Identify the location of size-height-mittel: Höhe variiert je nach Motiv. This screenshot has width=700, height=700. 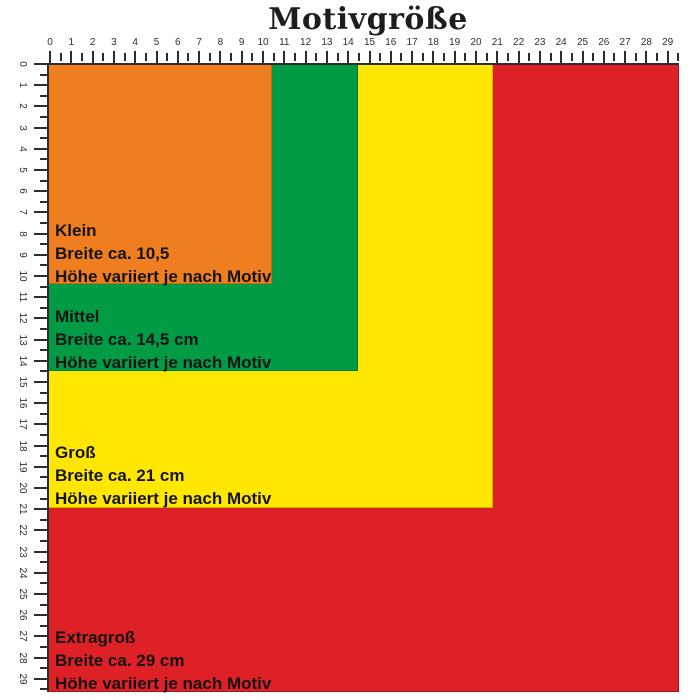
(163, 362).